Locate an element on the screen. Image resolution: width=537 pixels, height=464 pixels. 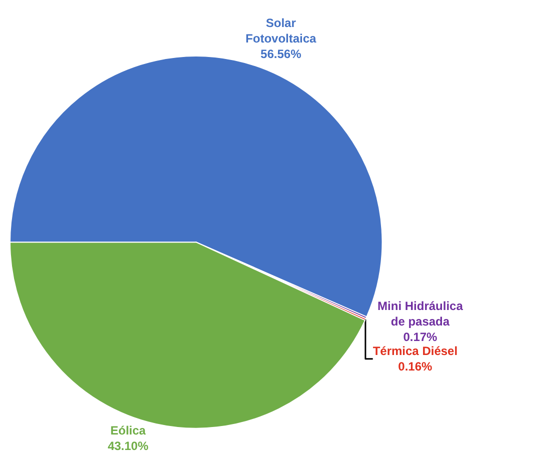
data-label: 56.56% is located at coordinates (281, 53).